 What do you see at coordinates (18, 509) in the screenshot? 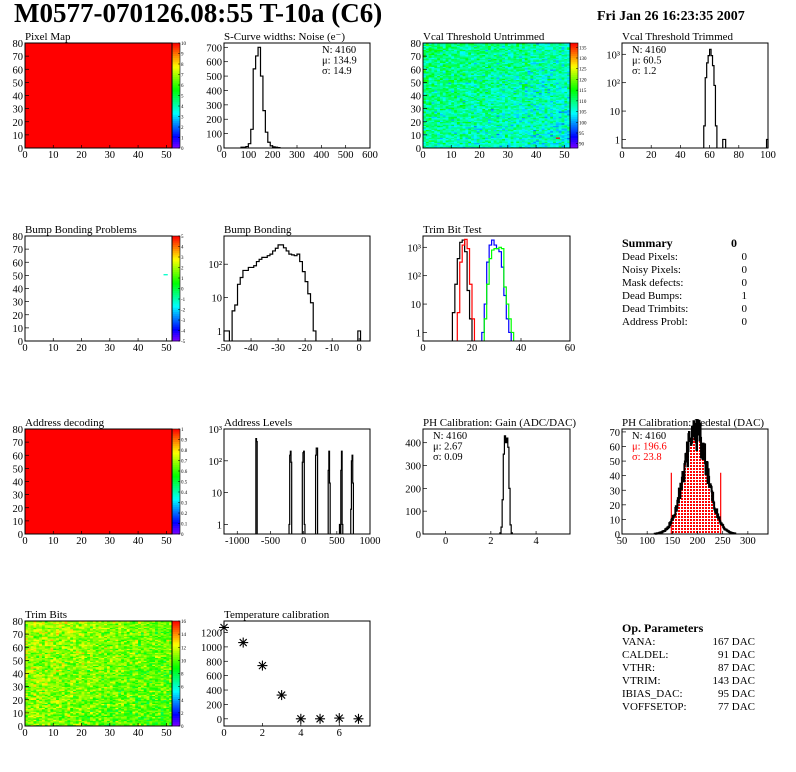
I see `y-tick-label: 20` at bounding box center [18, 509].